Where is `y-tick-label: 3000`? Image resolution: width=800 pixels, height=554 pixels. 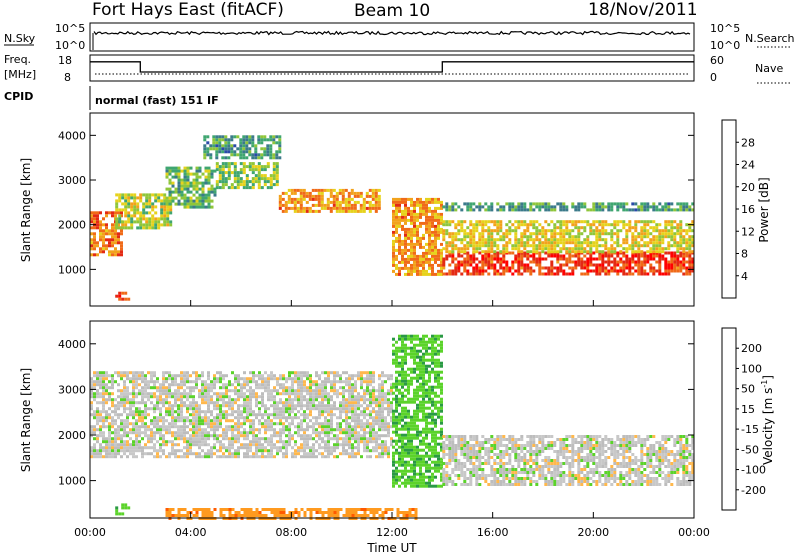 y-tick-label: 3000 is located at coordinates (72, 180).